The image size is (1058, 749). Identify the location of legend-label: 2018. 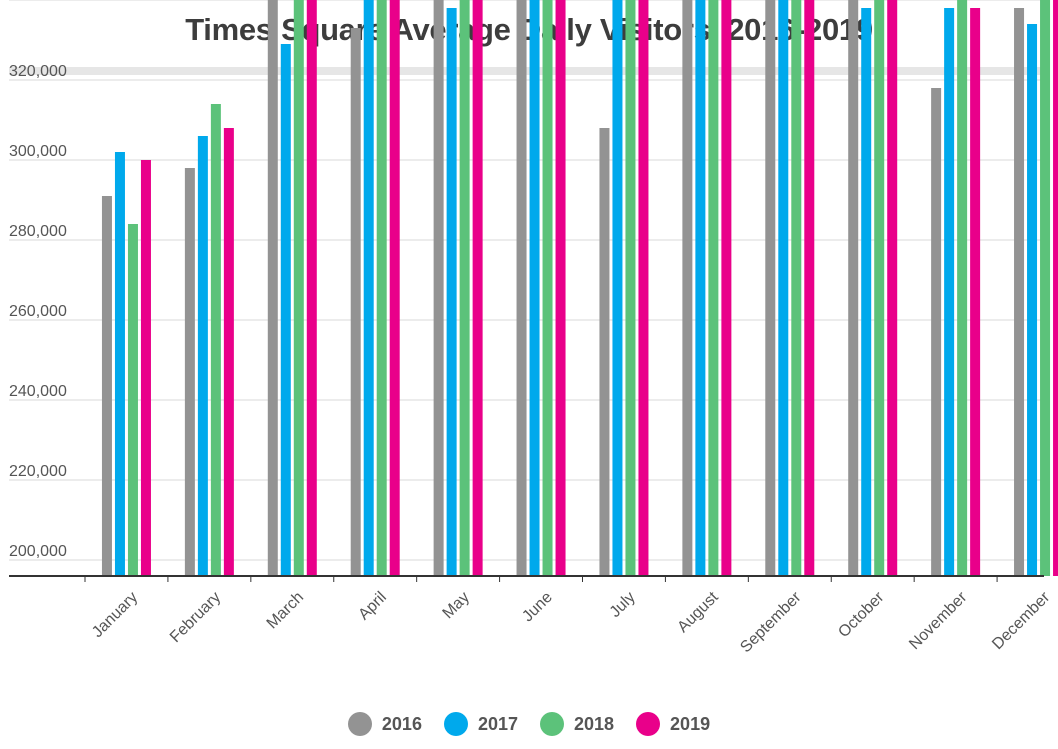
(594, 723).